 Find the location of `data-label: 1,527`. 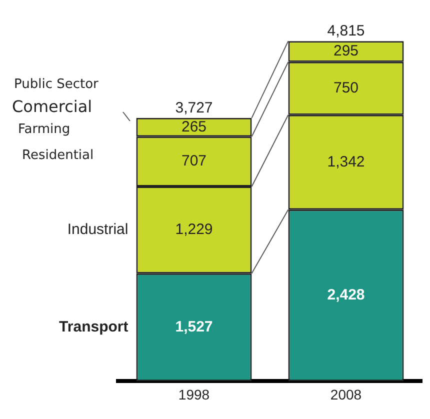

data-label: 1,527 is located at coordinates (194, 327).